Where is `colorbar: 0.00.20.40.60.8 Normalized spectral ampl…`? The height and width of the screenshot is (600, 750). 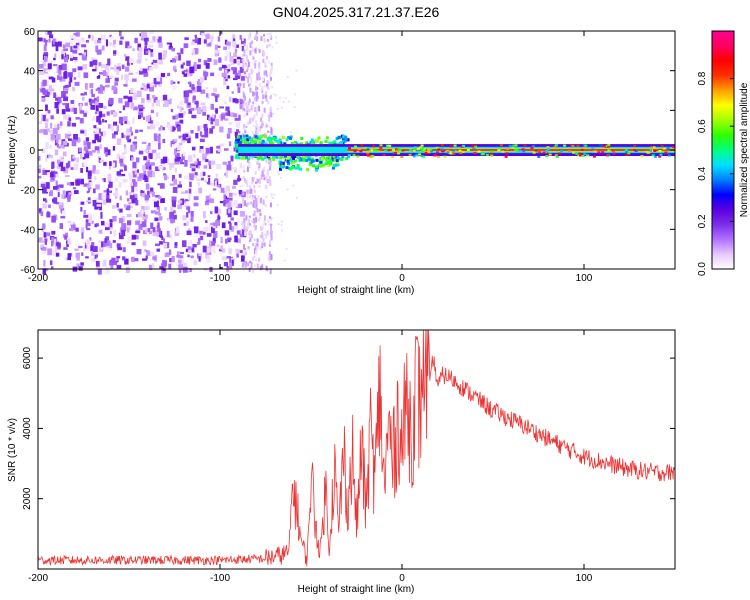 colorbar: 0.00.20.40.60.8 Normalized spectral ampl… is located at coordinates (723, 153).